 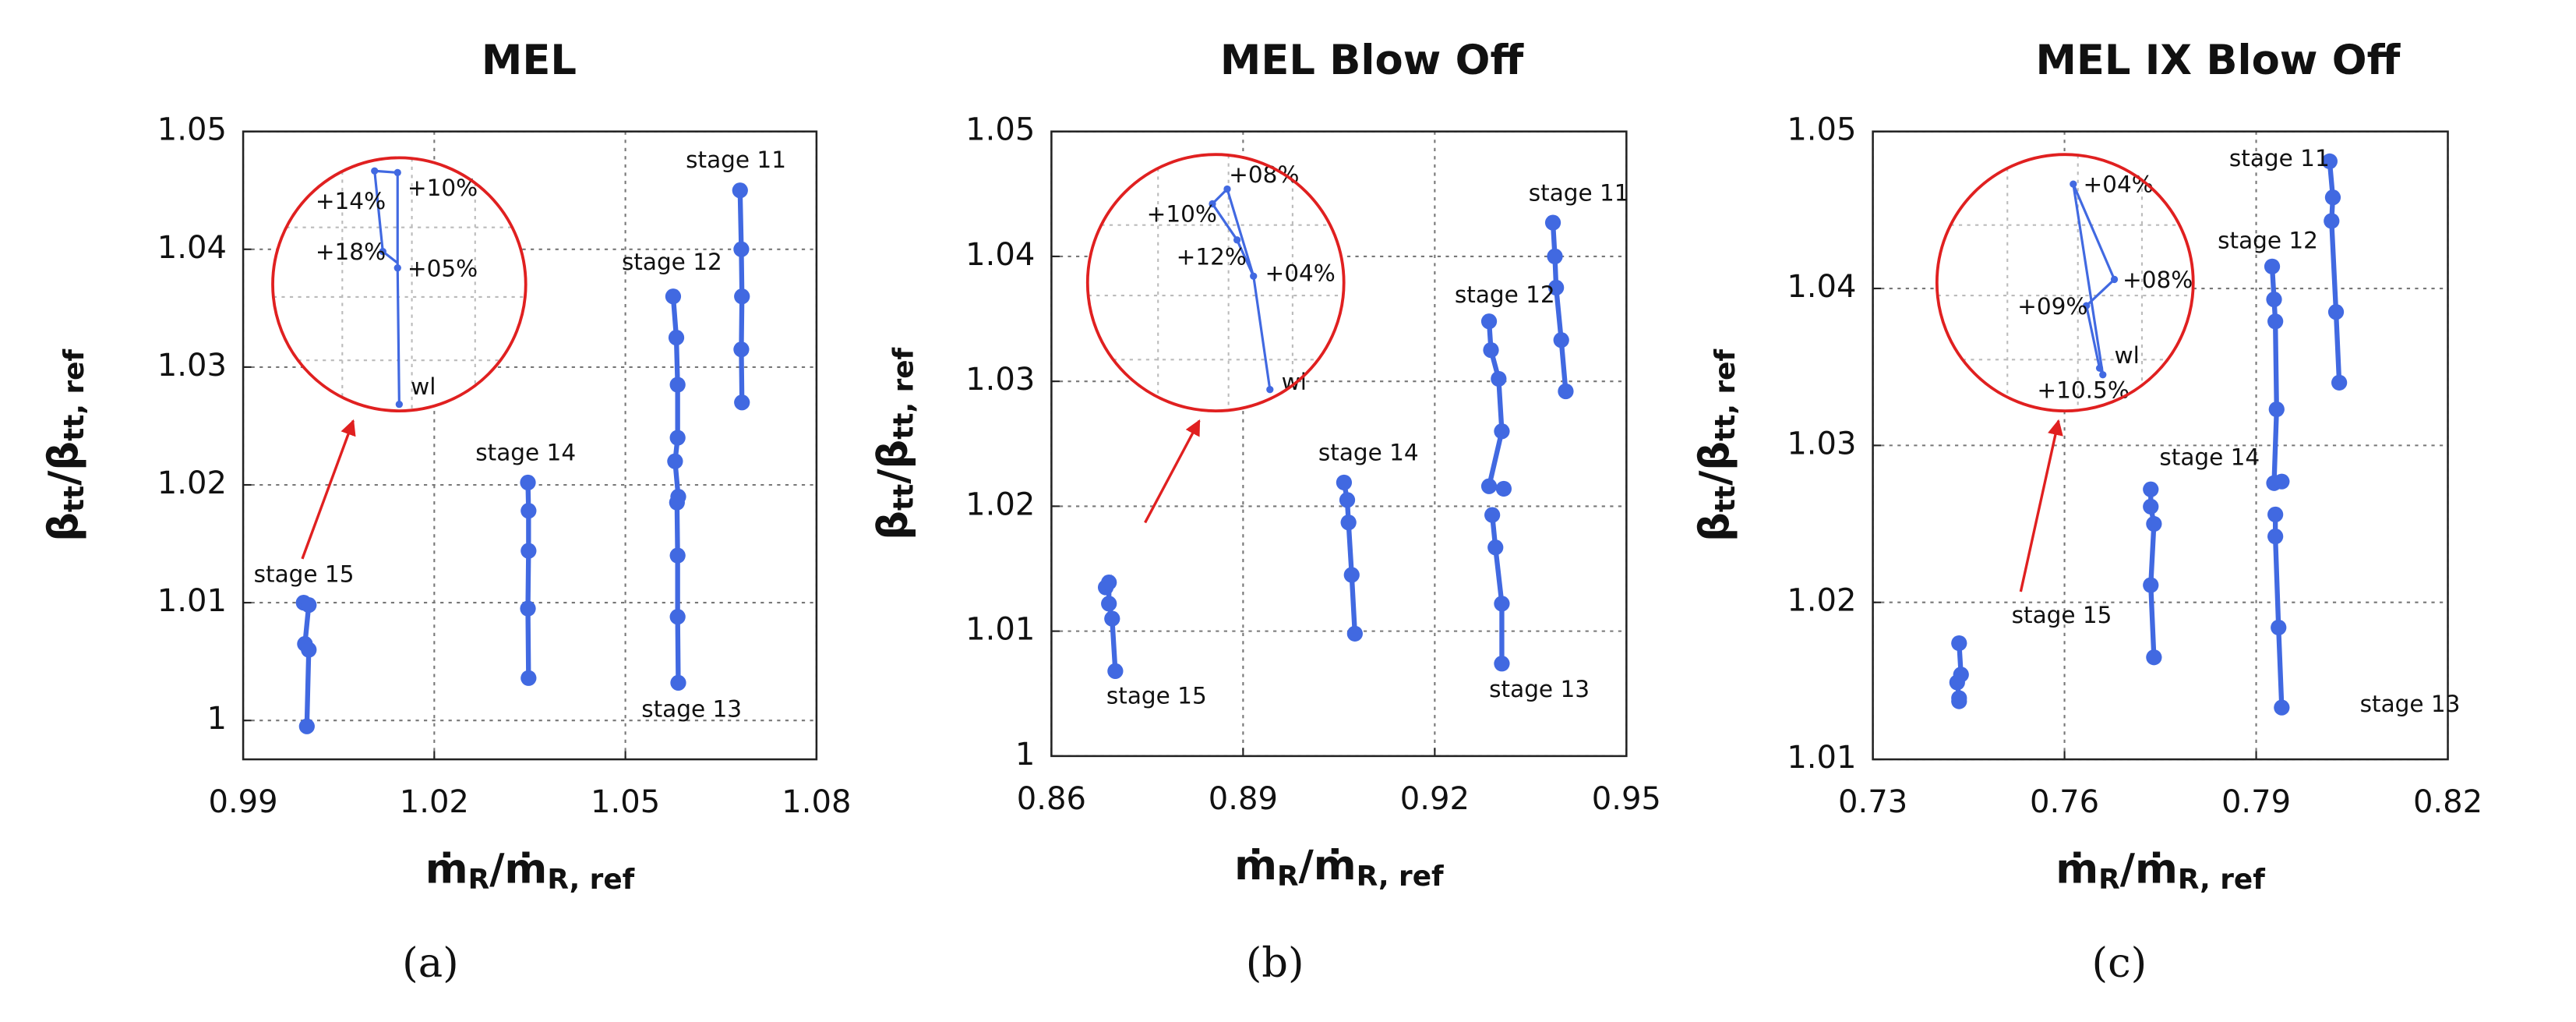 What do you see at coordinates (2119, 963) in the screenshot?
I see `panel-caption: (c)` at bounding box center [2119, 963].